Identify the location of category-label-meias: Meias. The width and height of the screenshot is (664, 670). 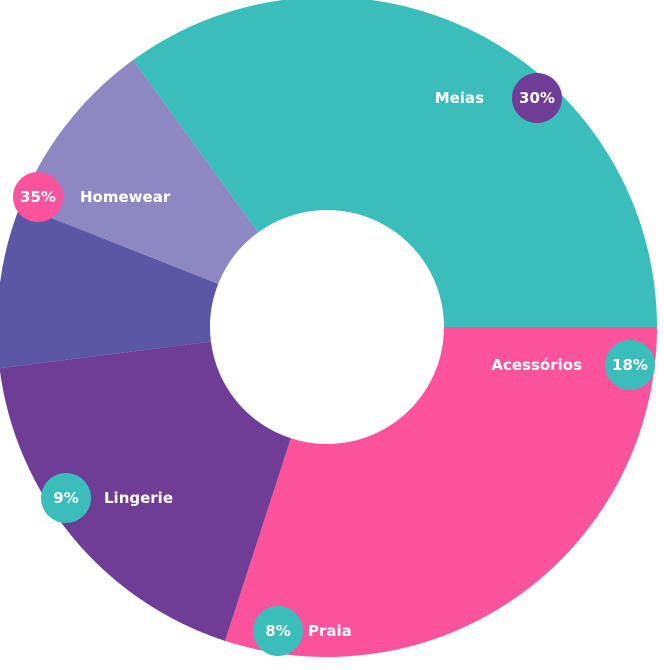
(459, 98).